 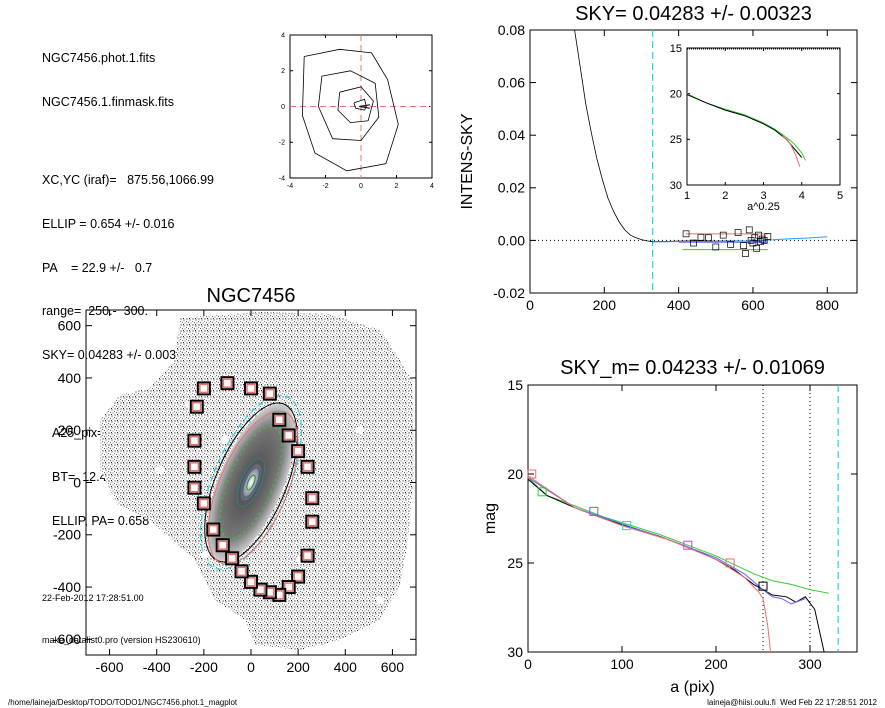 What do you see at coordinates (676, 140) in the screenshot?
I see `inset-y-tick-label: 25` at bounding box center [676, 140].